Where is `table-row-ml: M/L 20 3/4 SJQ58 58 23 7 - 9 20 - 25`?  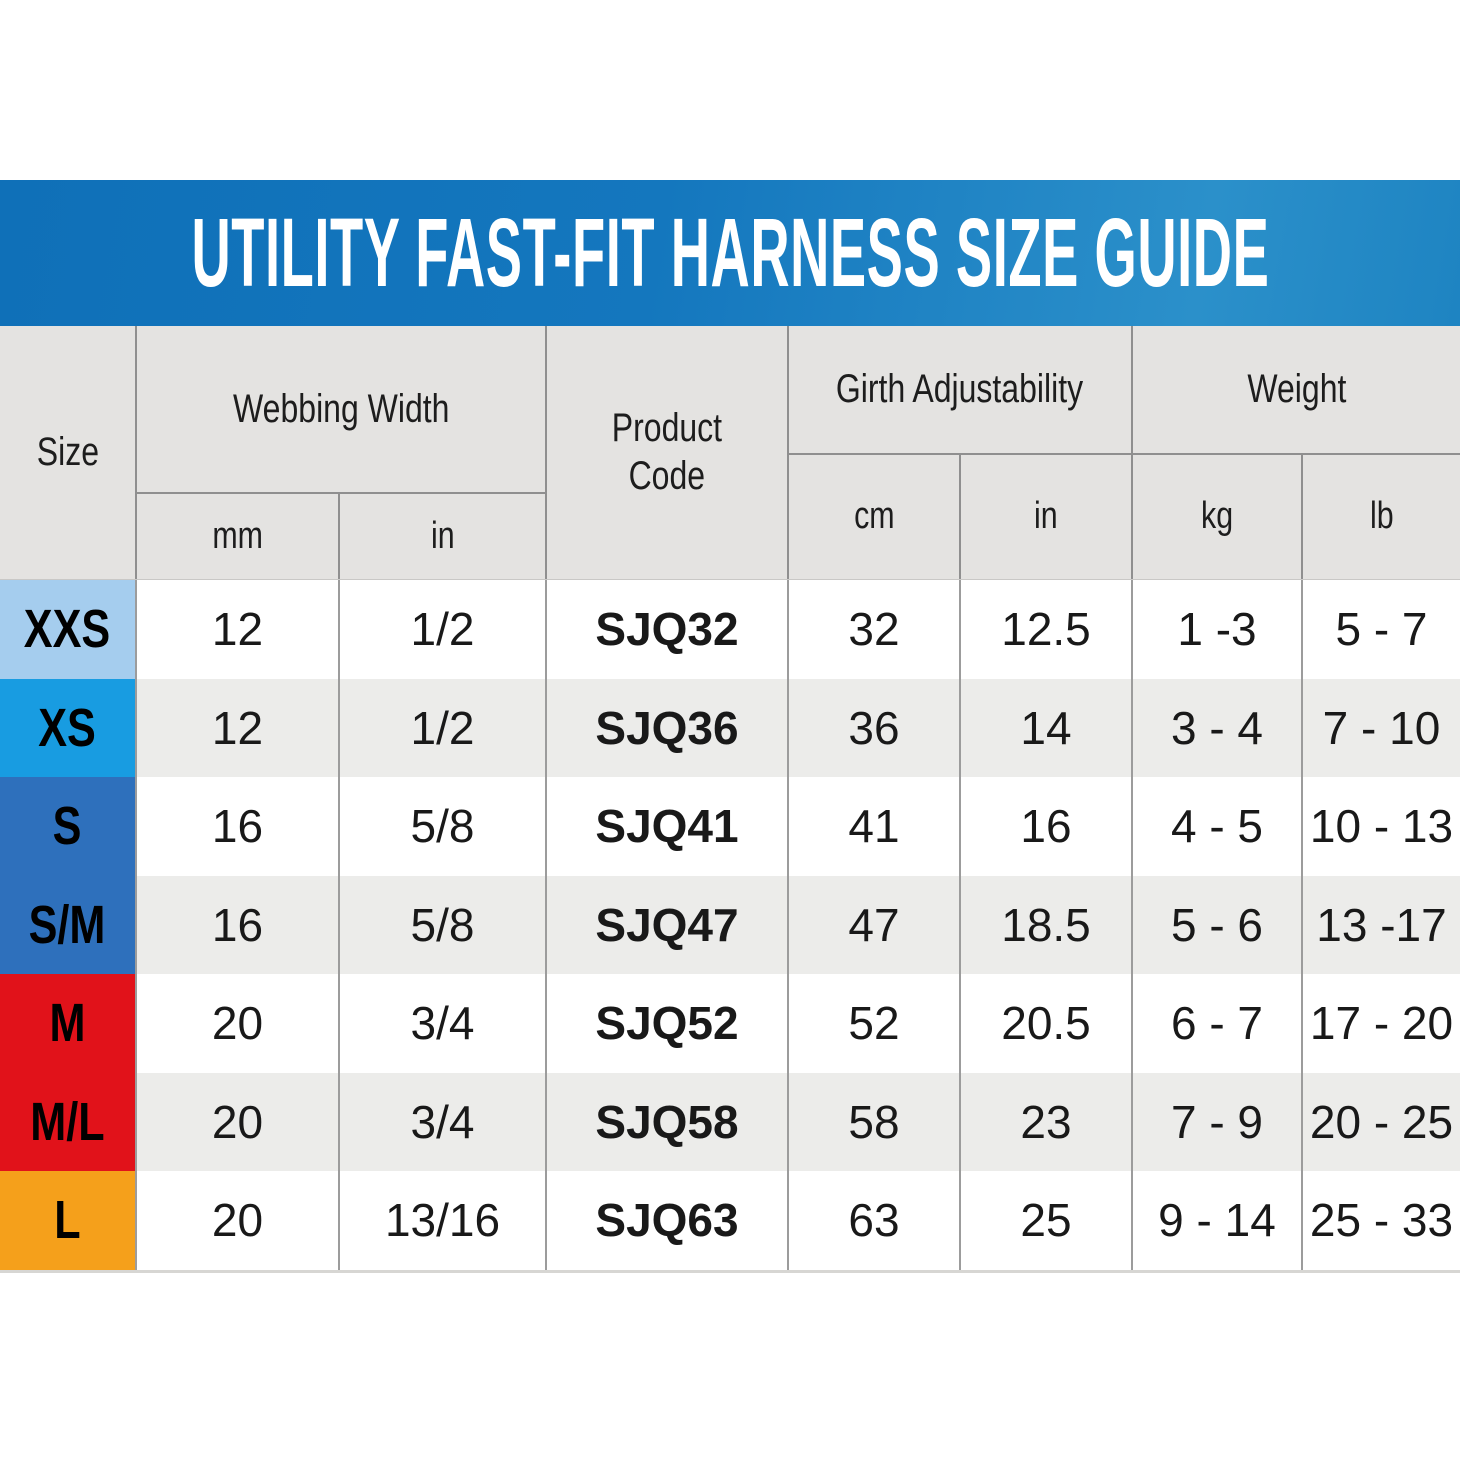
table-row-ml: M/L 20 3/4 SJQ58 58 23 7 - 9 20 - 25 is located at coordinates (730, 1121).